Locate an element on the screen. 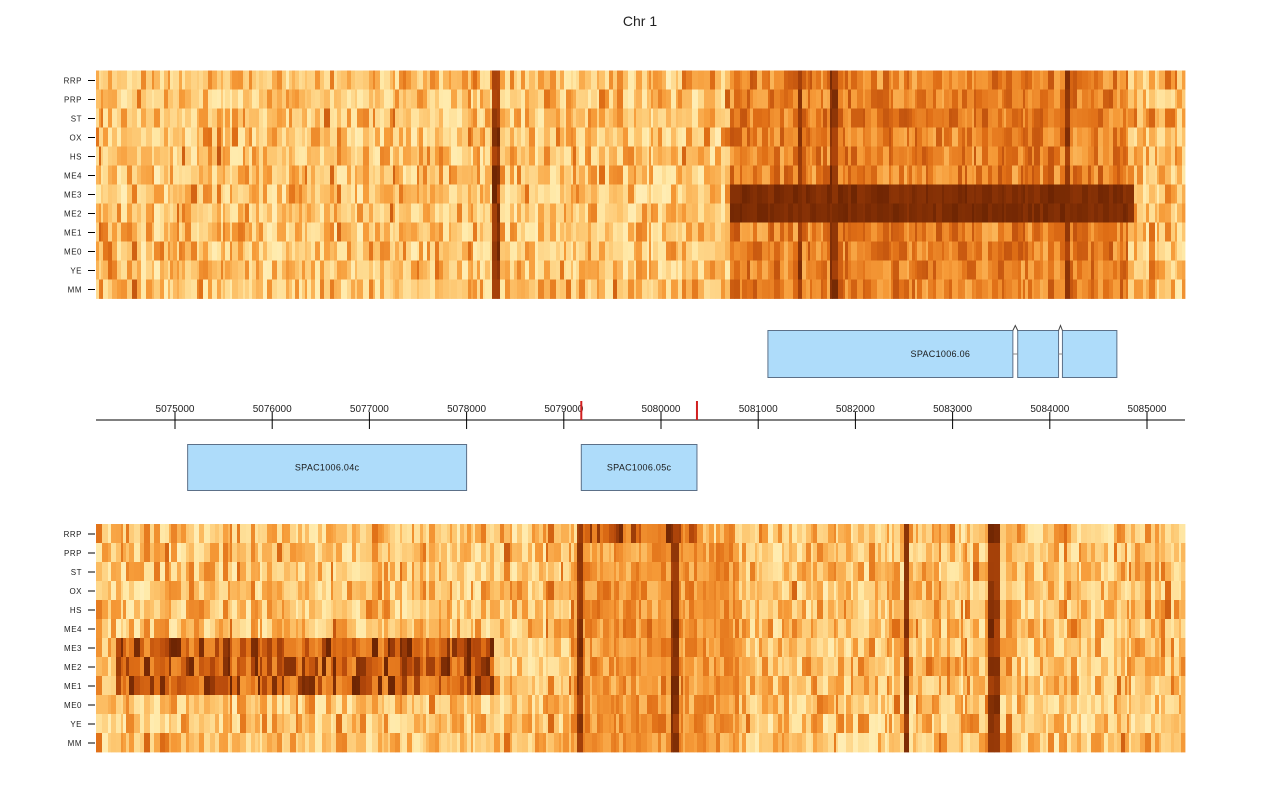 This screenshot has width=1280, height=800. gene-spac1006-05c: SPAC1006.05c is located at coordinates (639, 467).